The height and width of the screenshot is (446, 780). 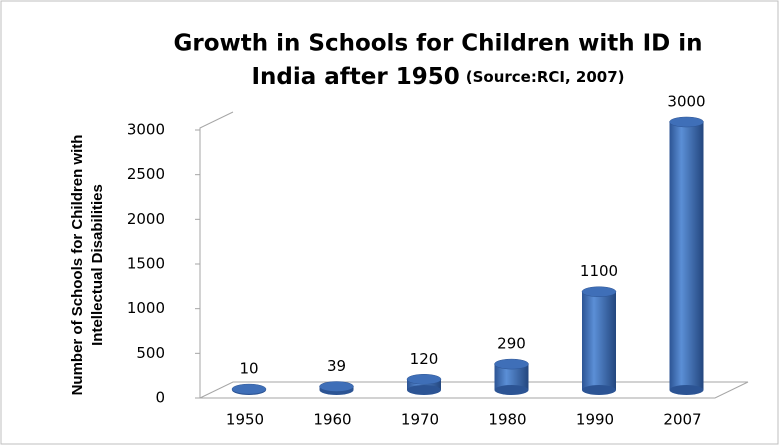 What do you see at coordinates (245, 420) in the screenshot?
I see `x-tick-label: 1950` at bounding box center [245, 420].